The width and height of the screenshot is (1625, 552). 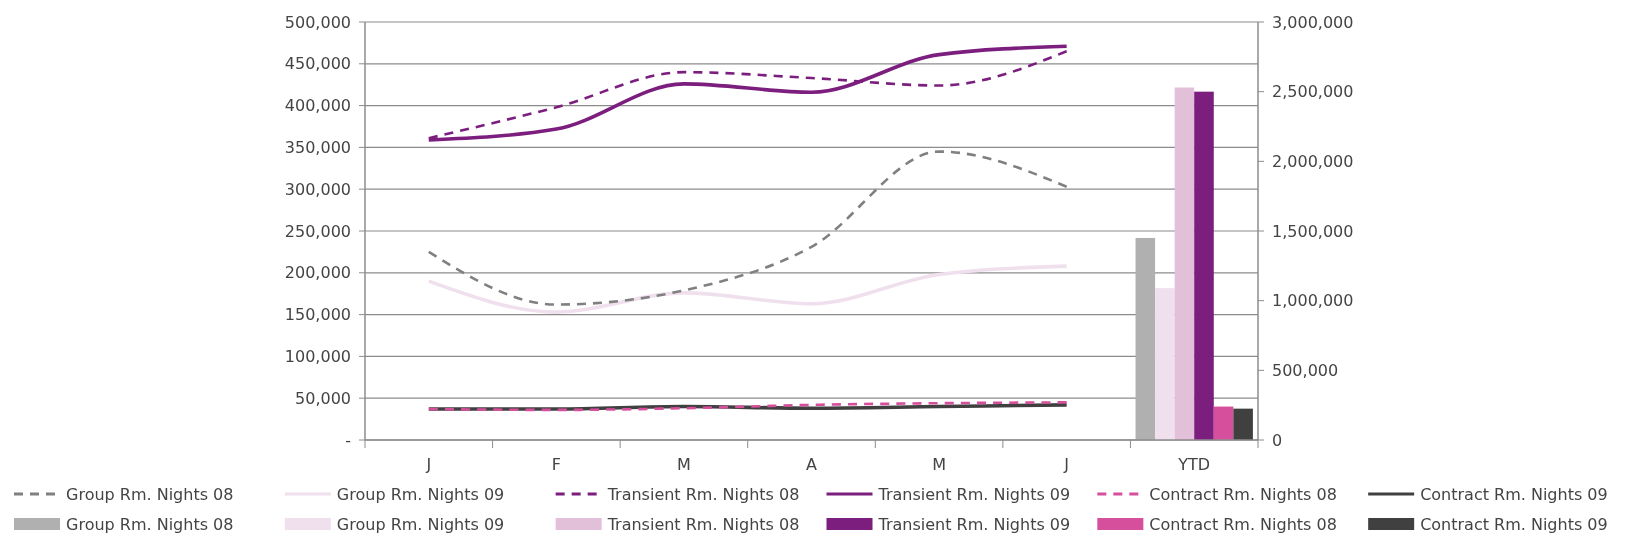 What do you see at coordinates (812, 464) in the screenshot?
I see `x-tick-label: A` at bounding box center [812, 464].